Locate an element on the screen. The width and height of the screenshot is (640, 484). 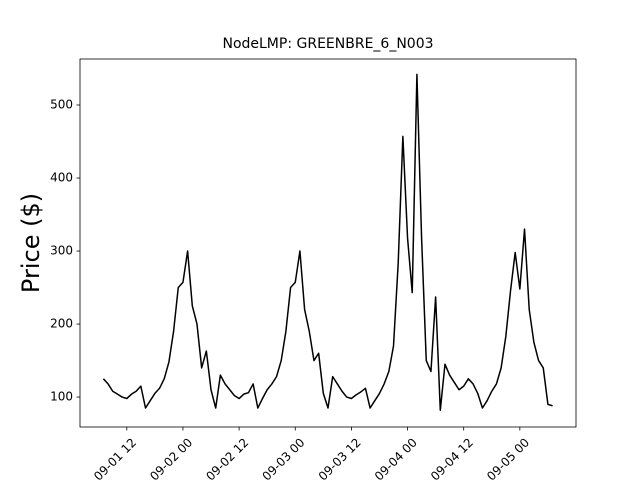
y-tick-label: 400 is located at coordinates (61, 178).